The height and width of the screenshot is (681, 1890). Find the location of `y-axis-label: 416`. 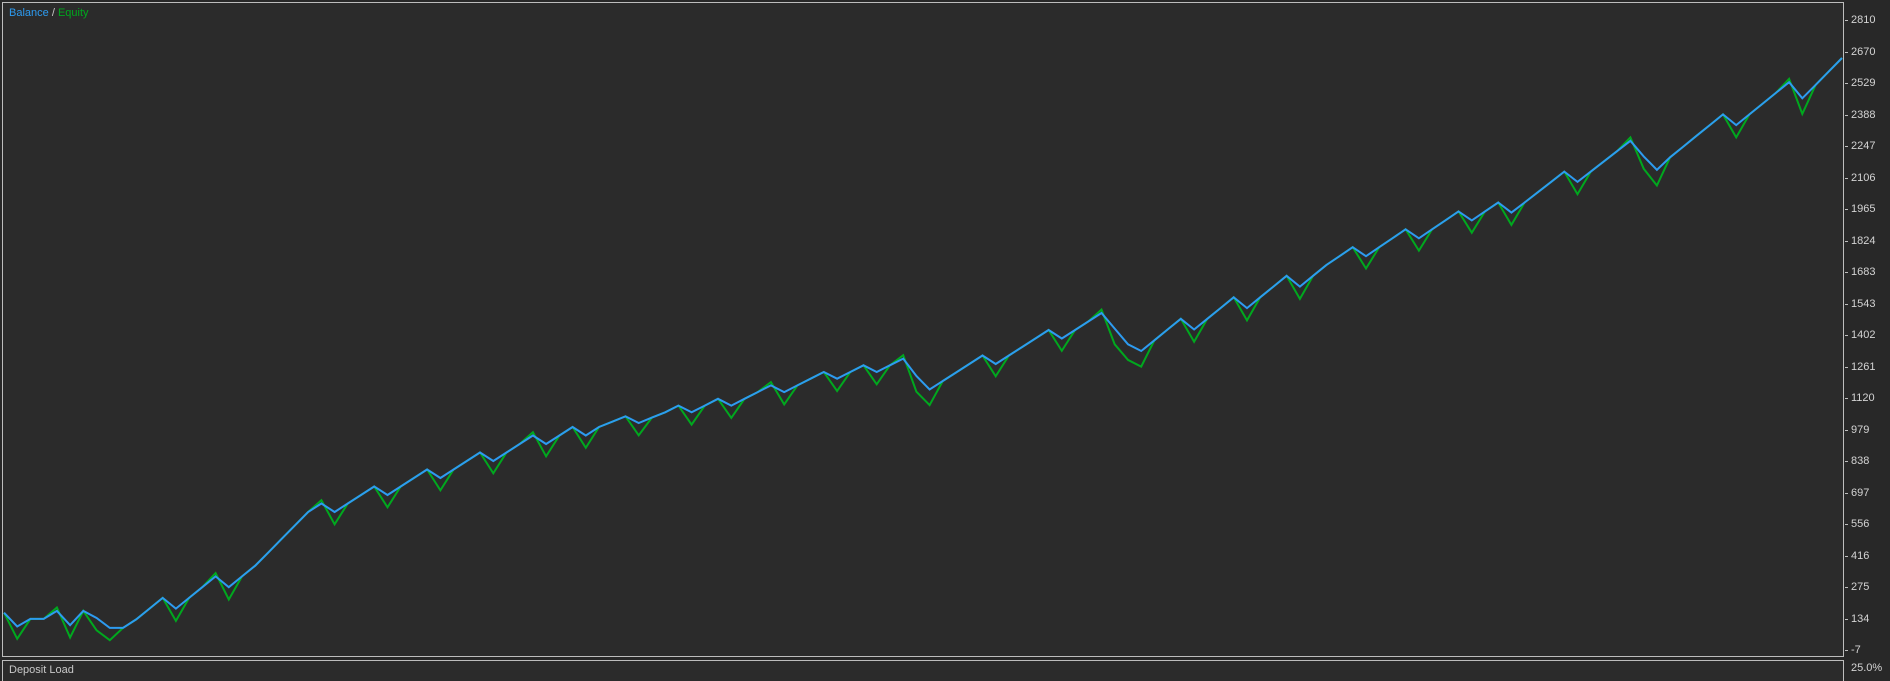

y-axis-label: 416 is located at coordinates (1860, 555).